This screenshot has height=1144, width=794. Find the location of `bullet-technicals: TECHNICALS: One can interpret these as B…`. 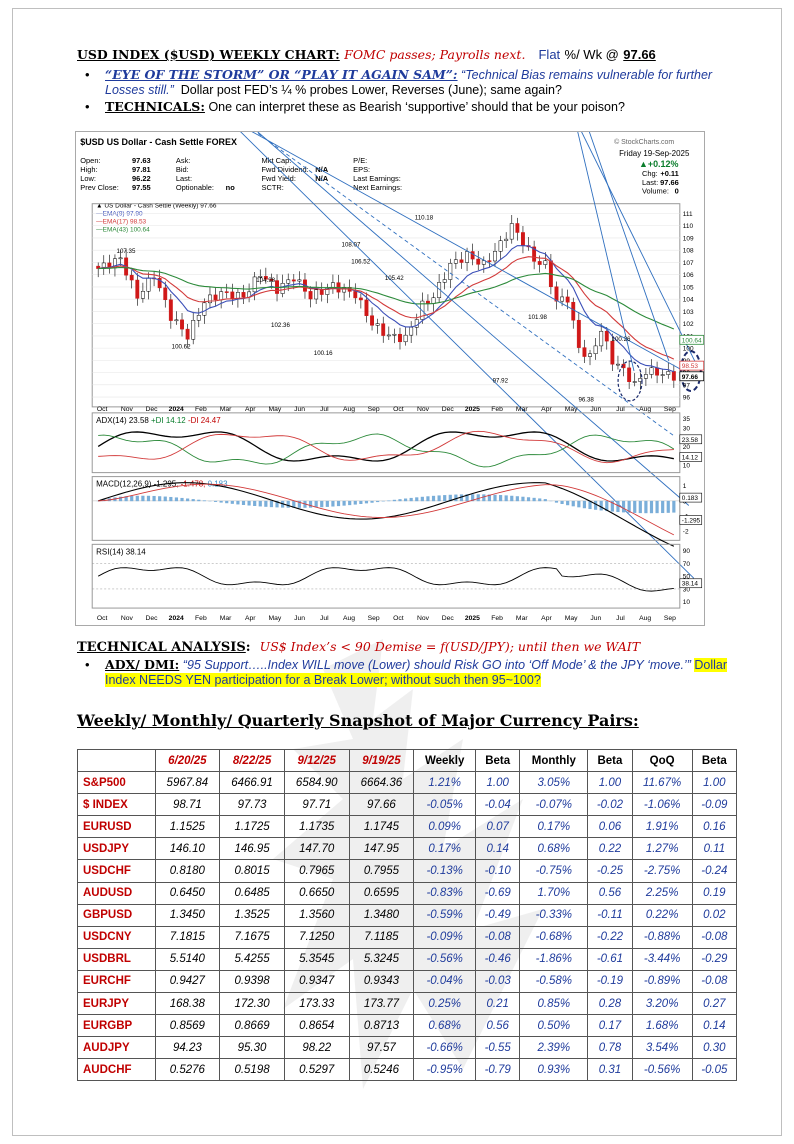

bullet-technicals: TECHNICALS: One can interpret these as B… is located at coordinates (420, 107).